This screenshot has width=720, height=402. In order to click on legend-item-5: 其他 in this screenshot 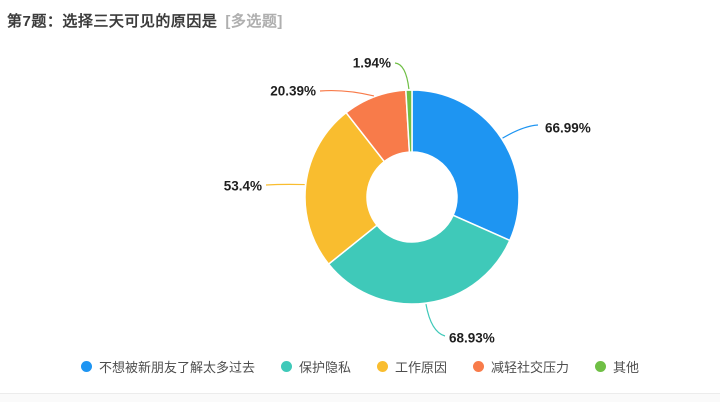, I will do `click(617, 366)`.